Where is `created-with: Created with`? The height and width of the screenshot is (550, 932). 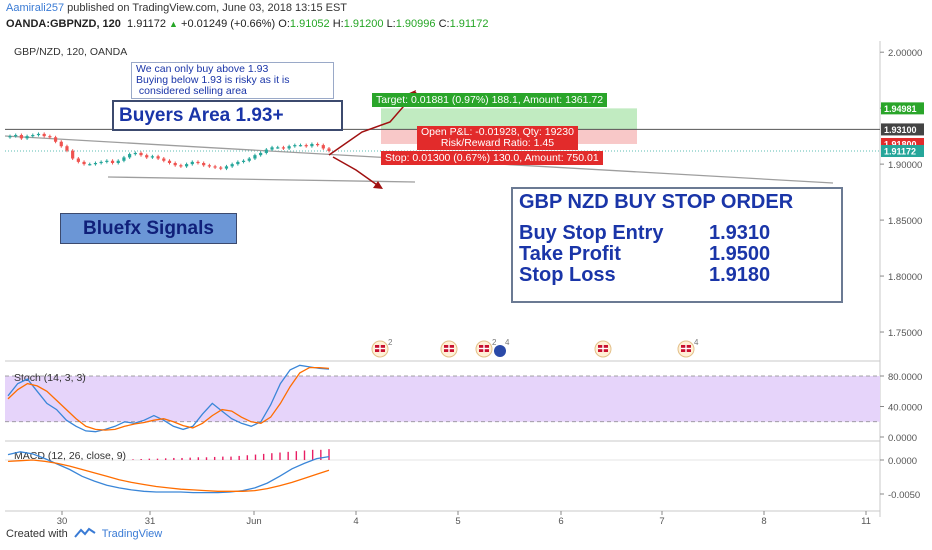 created-with: Created with is located at coordinates (37, 534).